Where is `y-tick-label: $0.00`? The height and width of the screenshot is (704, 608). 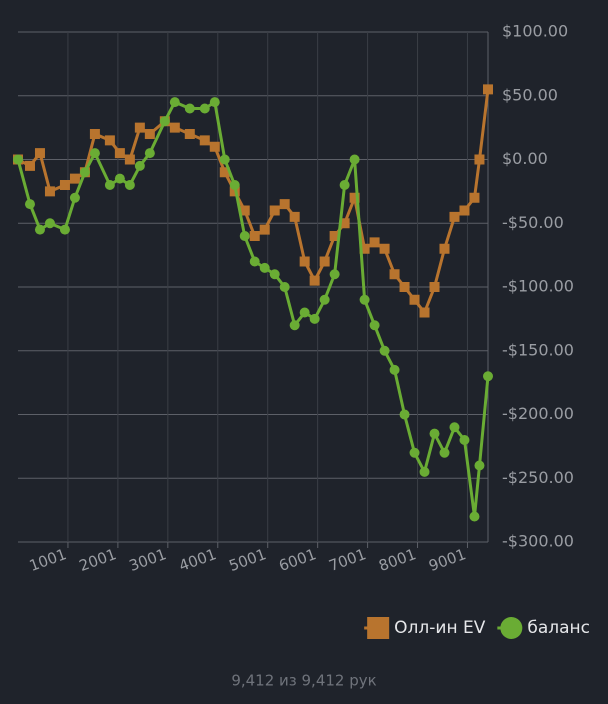 y-tick-label: $0.00 is located at coordinates (525, 158).